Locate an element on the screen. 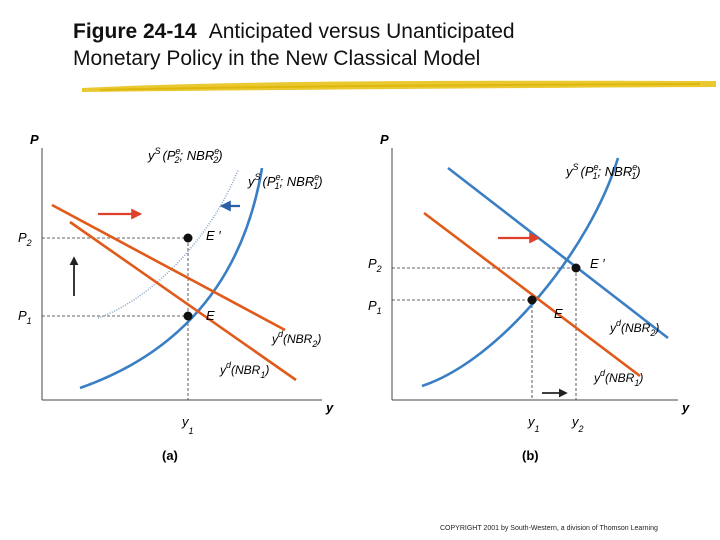  panel-b-supply-curve is located at coordinates (520, 272).